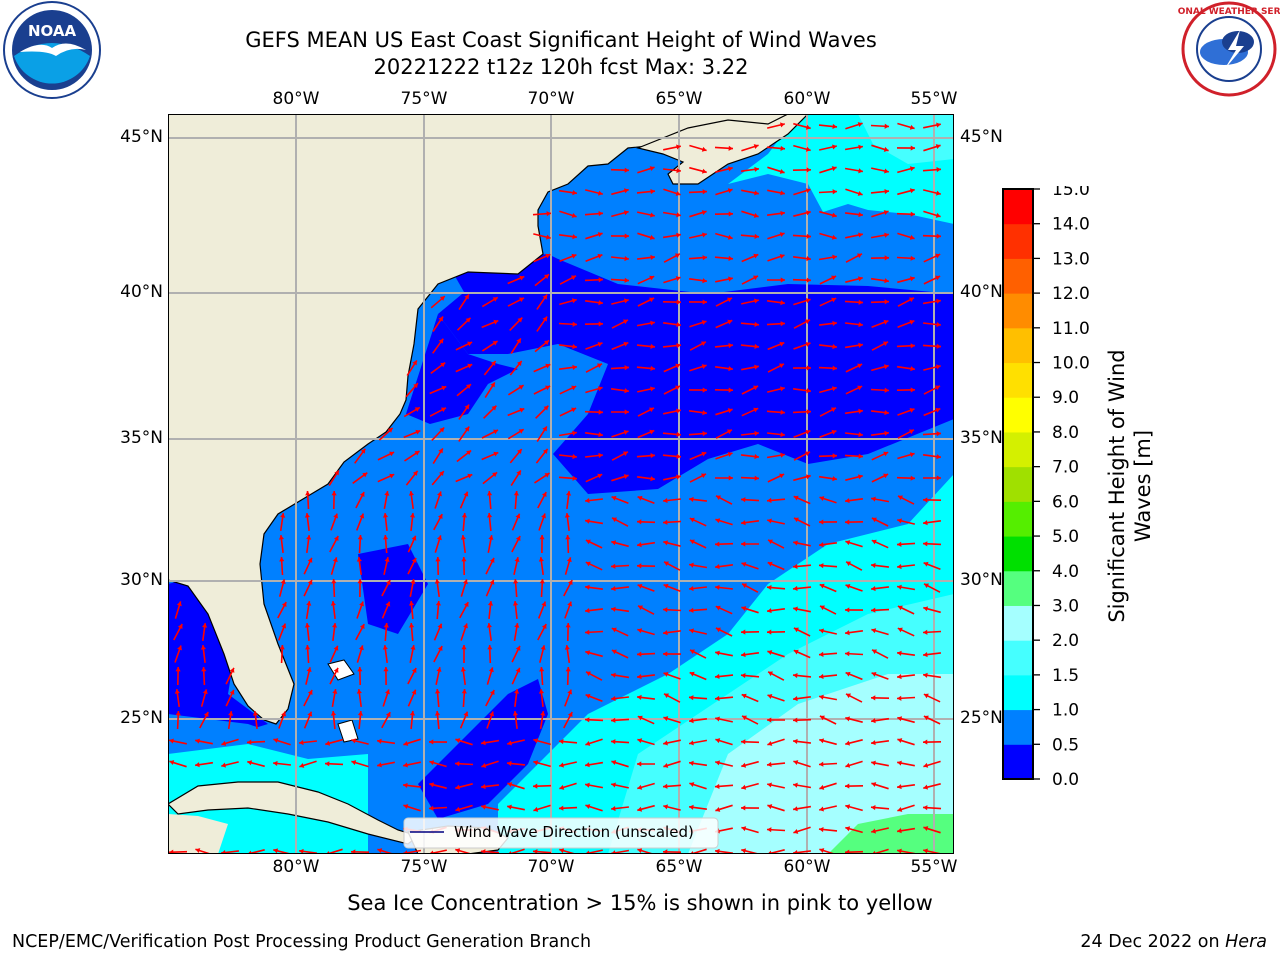  Describe the element at coordinates (934, 867) in the screenshot. I see `lon-label-bottom: 55°W` at that location.